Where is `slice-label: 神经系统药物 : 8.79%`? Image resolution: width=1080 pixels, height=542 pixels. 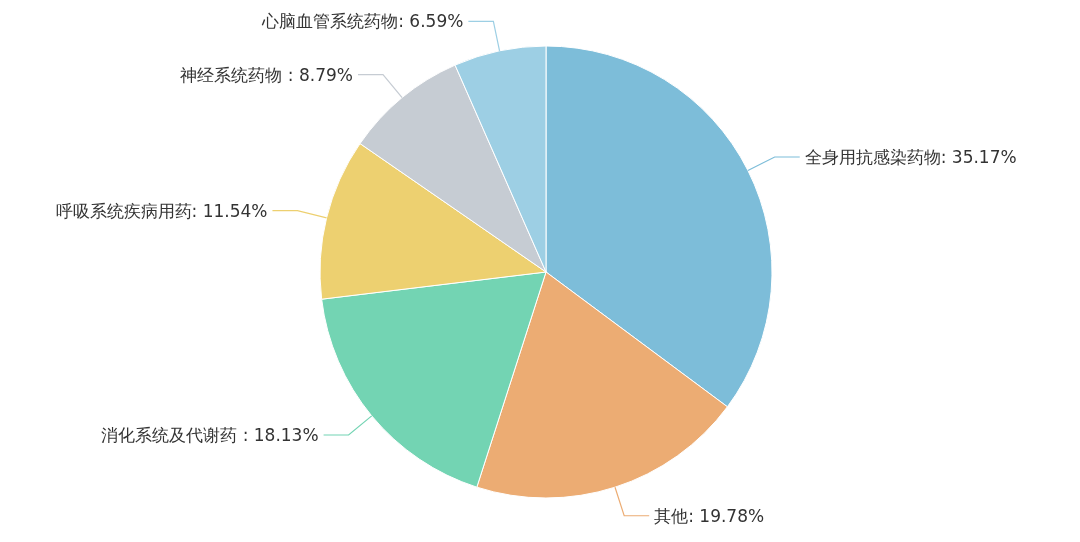 slice-label: 神经系统药物 : 8.79% is located at coordinates (267, 74).